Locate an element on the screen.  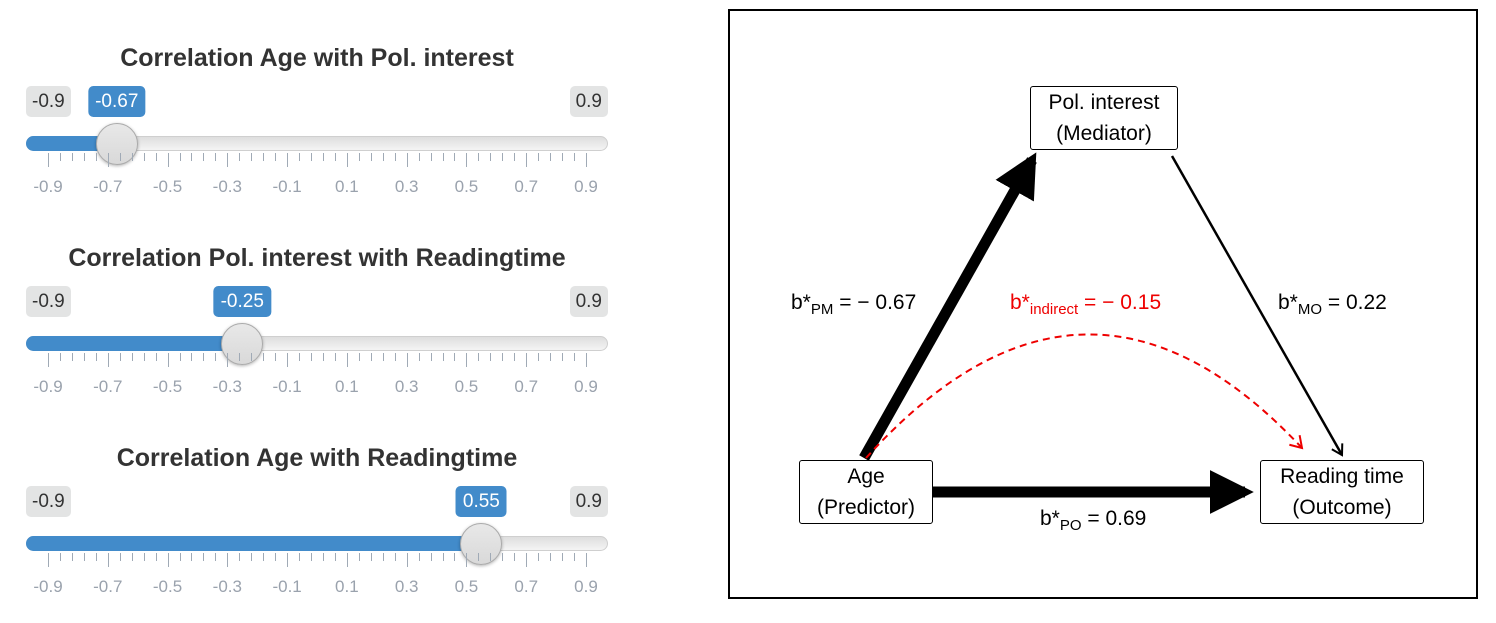
slider-value-badge: -0.67 is located at coordinates (117, 101).